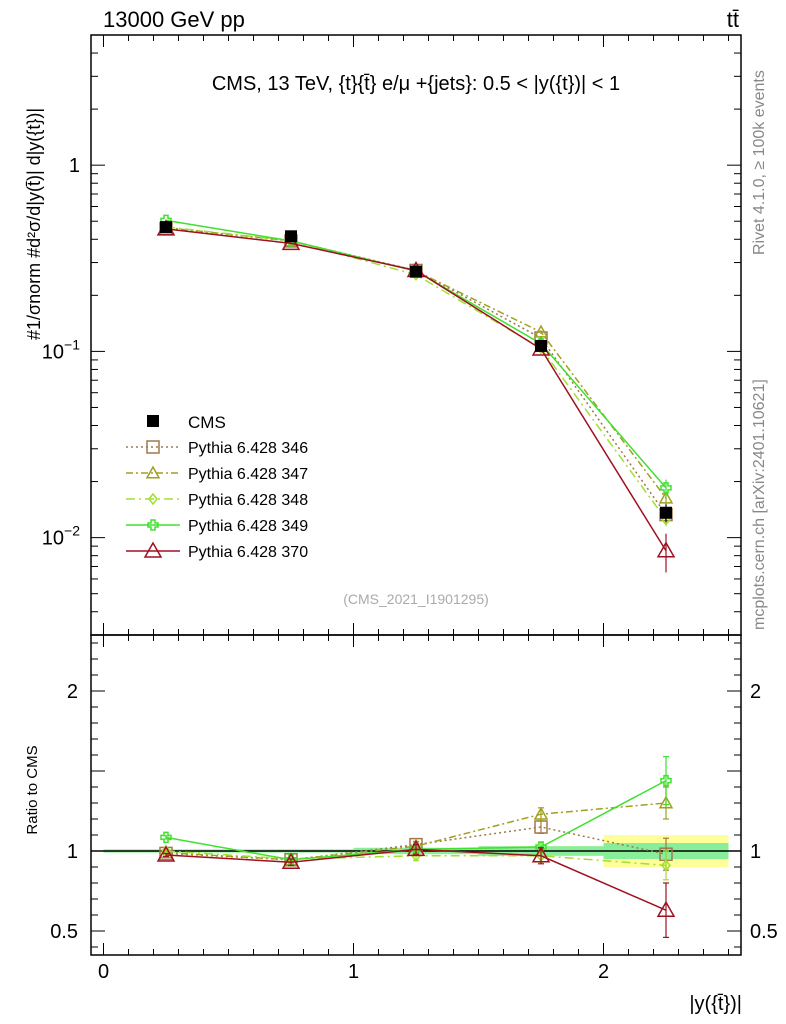 The image size is (786, 1024). What do you see at coordinates (61, 349) in the screenshot?
I see `y-tick-label-main: 10⁻¹` at bounding box center [61, 349].